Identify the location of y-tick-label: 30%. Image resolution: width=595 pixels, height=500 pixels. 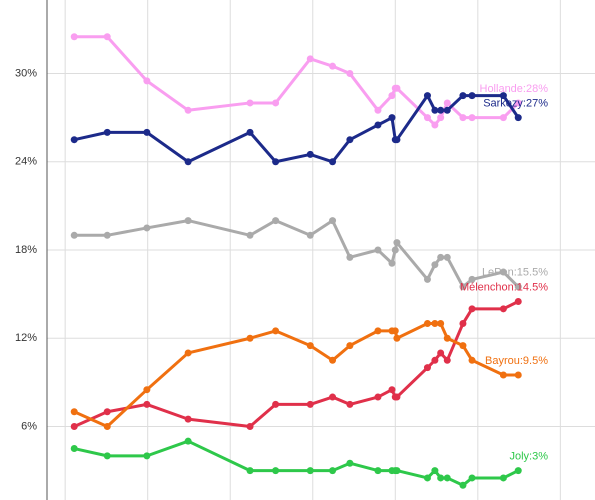
(26, 73).